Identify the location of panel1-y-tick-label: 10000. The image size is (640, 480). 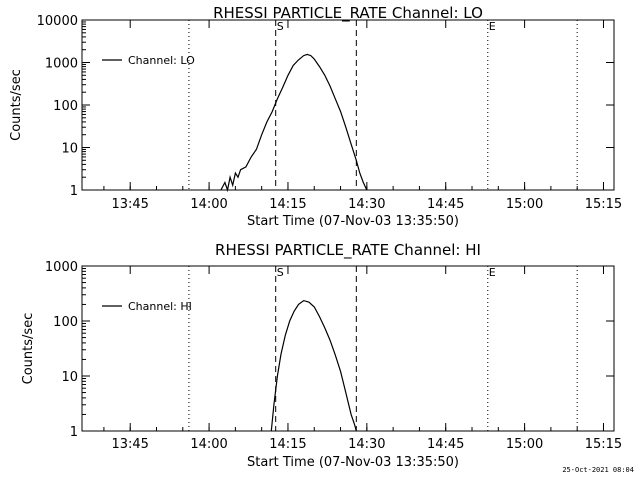
(57, 21).